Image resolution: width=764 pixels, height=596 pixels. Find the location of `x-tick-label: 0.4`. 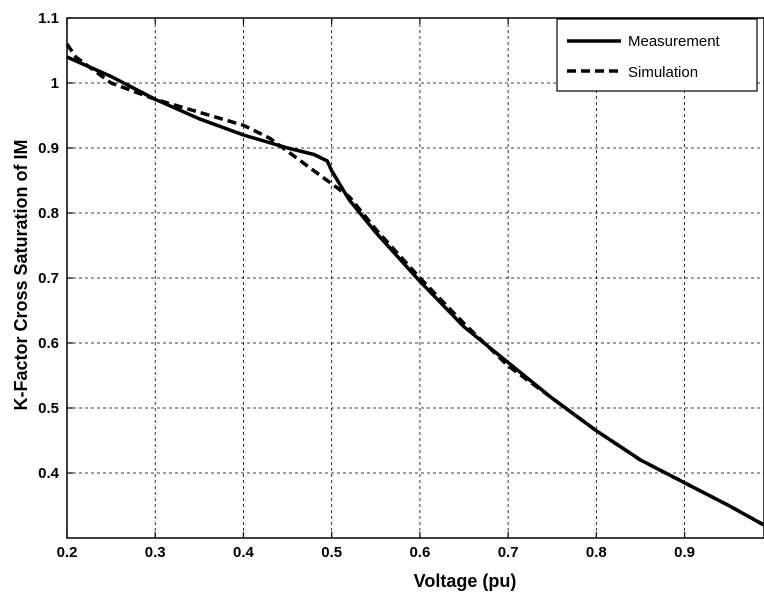

x-tick-label: 0.4 is located at coordinates (244, 552).